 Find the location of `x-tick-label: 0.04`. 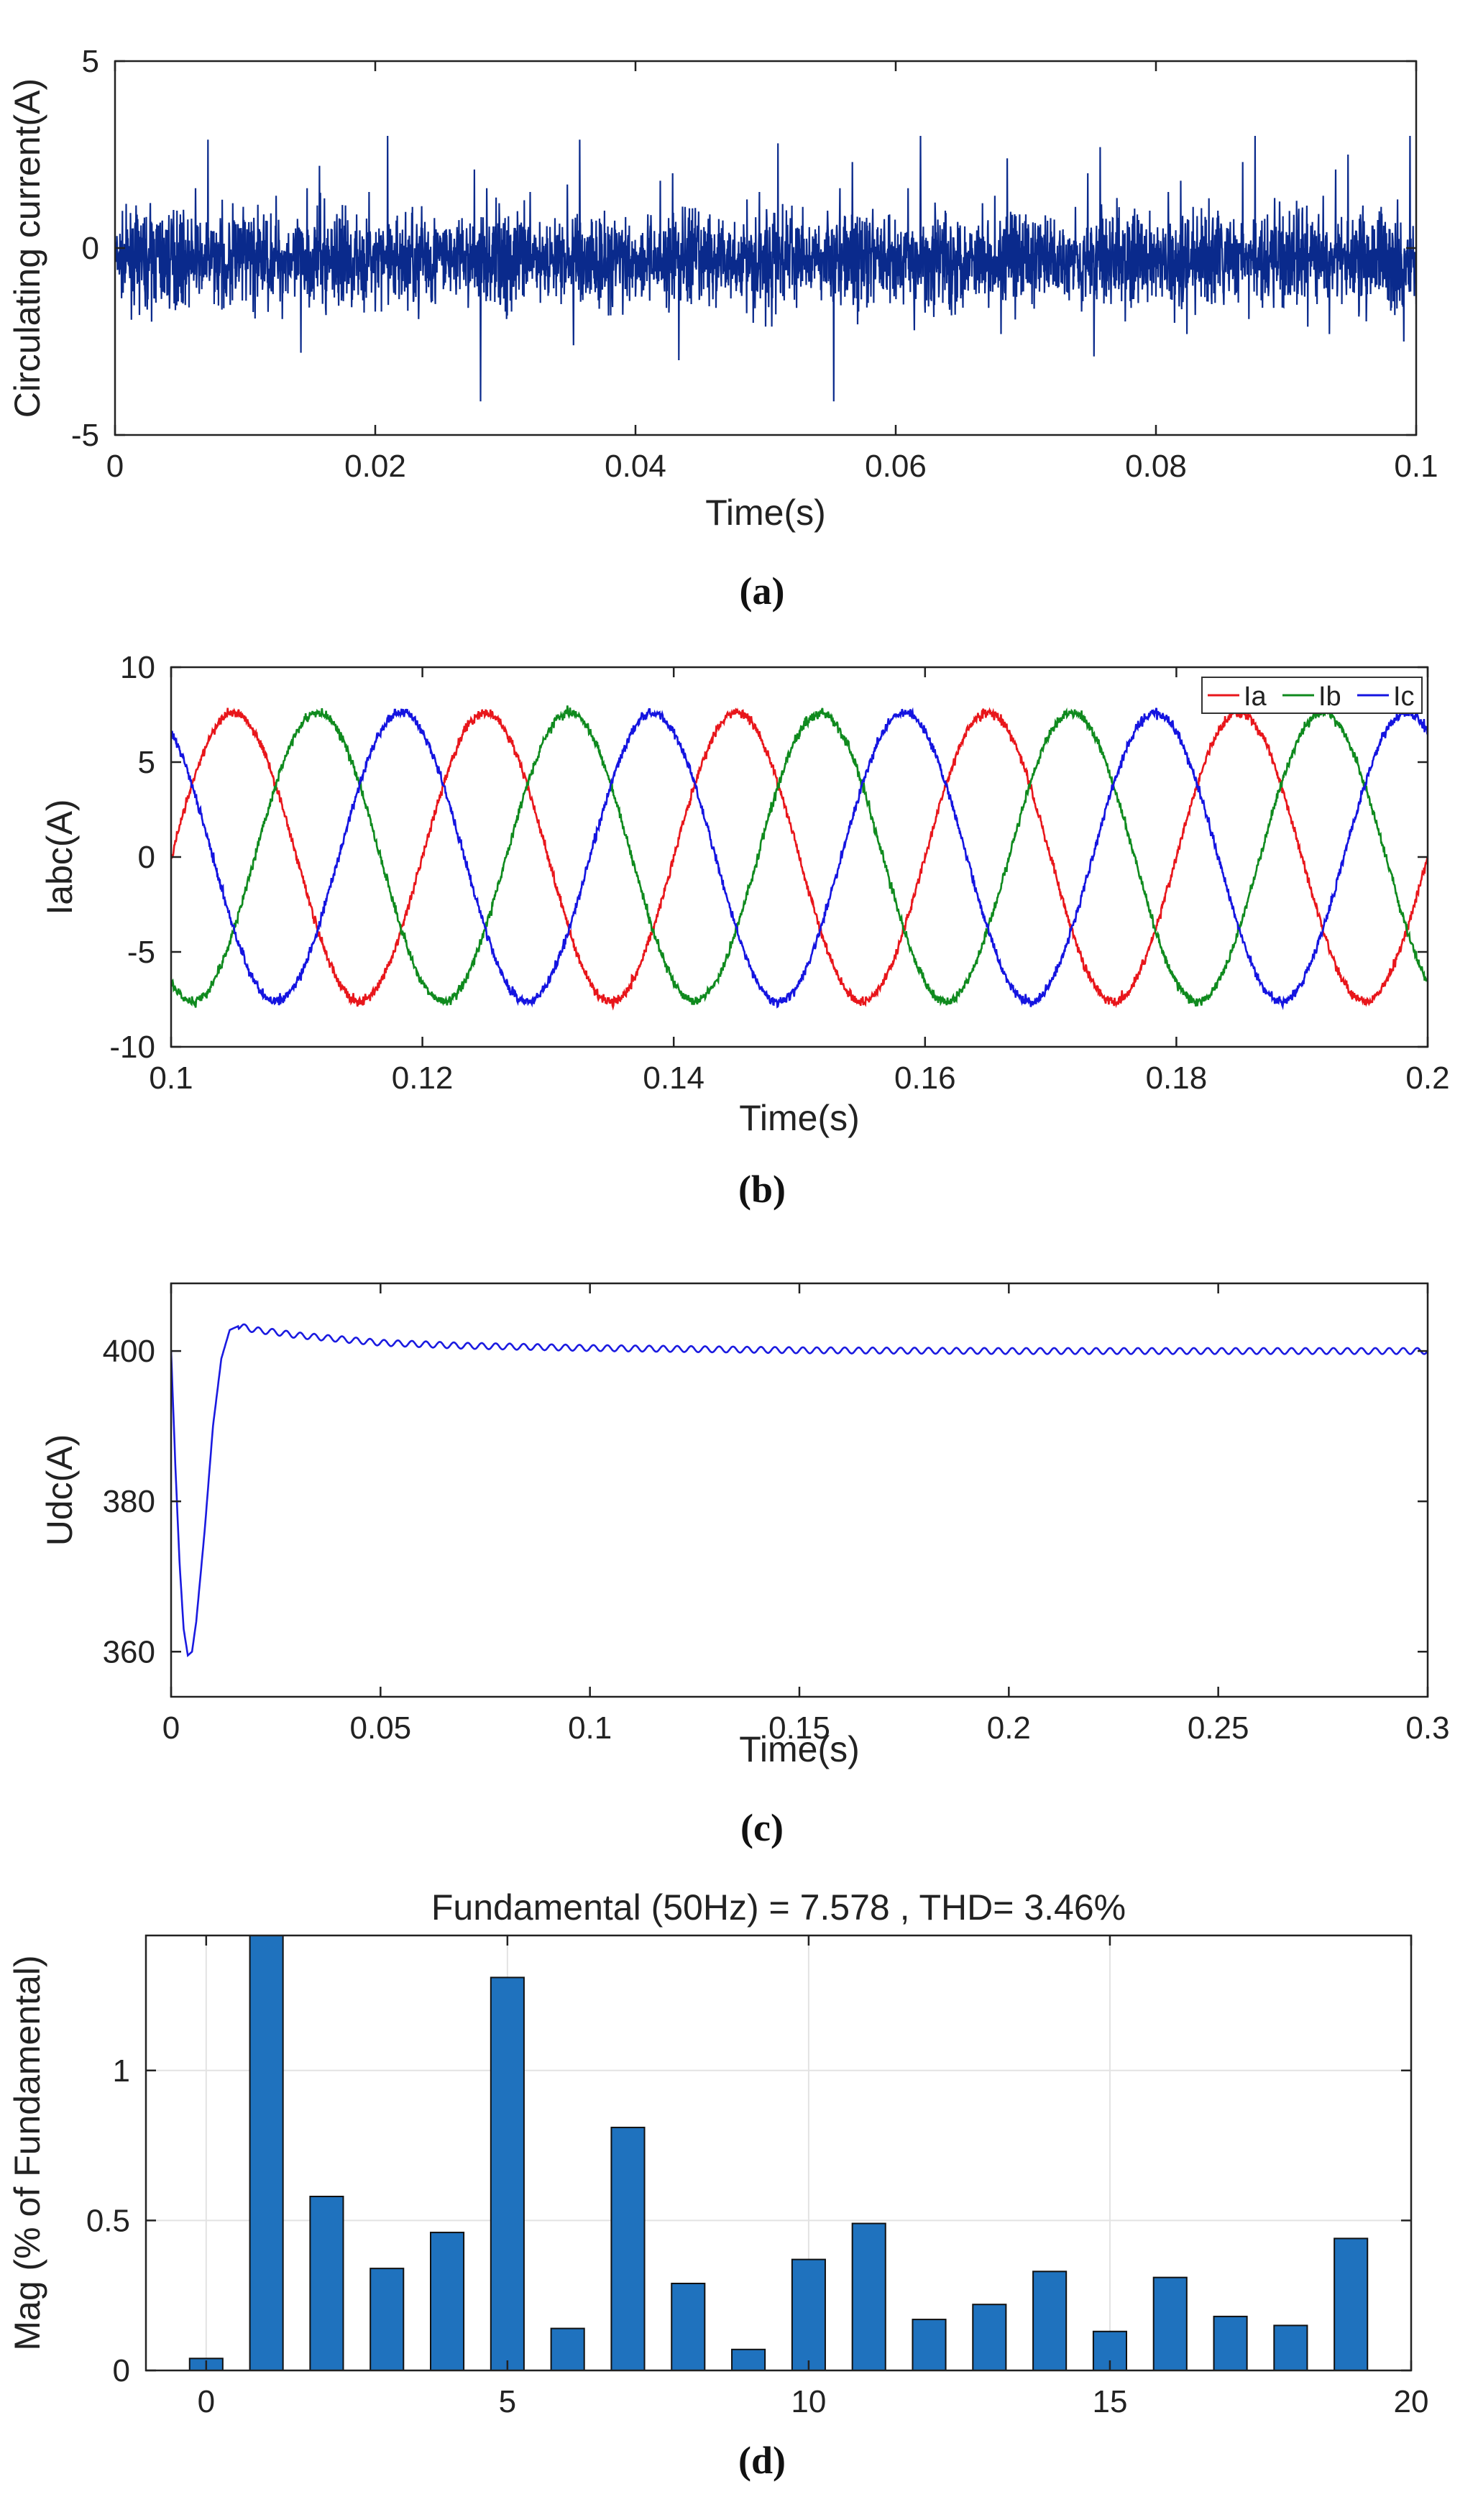

x-tick-label: 0.04 is located at coordinates (635, 466).